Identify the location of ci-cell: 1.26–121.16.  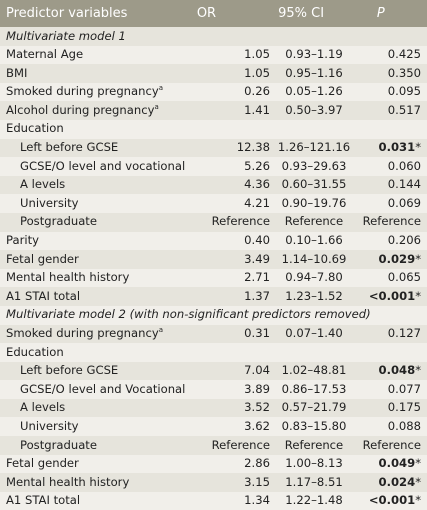
(314, 147).